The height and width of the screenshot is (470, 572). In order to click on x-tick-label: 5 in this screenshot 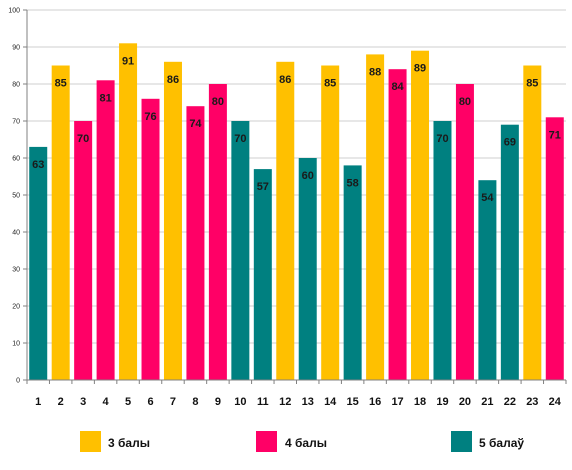, I will do `click(128, 402)`.